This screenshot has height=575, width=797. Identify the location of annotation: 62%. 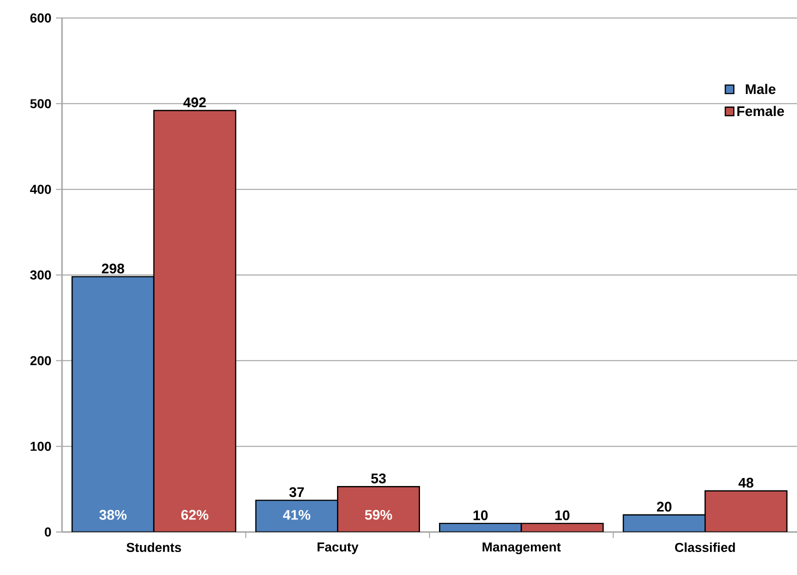
(194, 515).